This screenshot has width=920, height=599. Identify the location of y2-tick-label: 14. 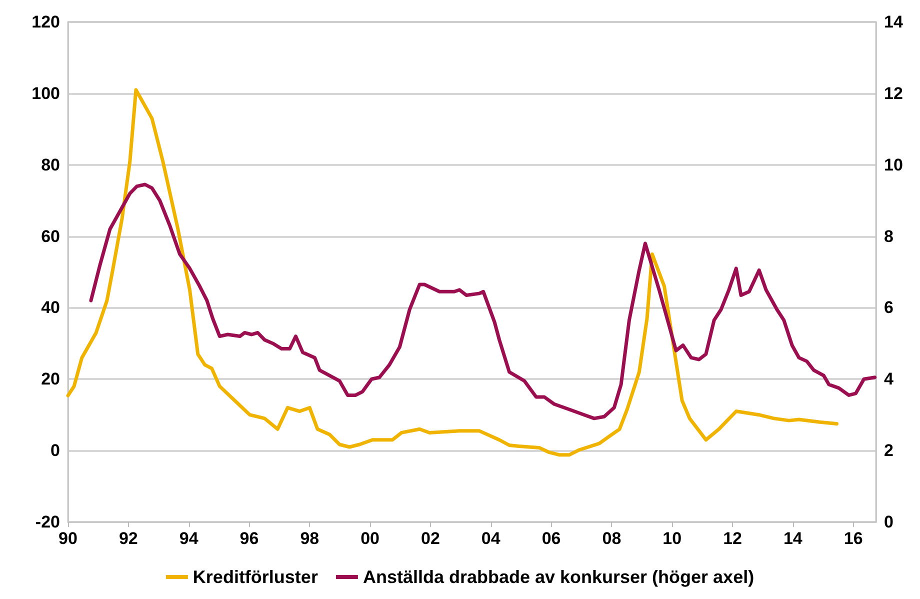
(894, 22).